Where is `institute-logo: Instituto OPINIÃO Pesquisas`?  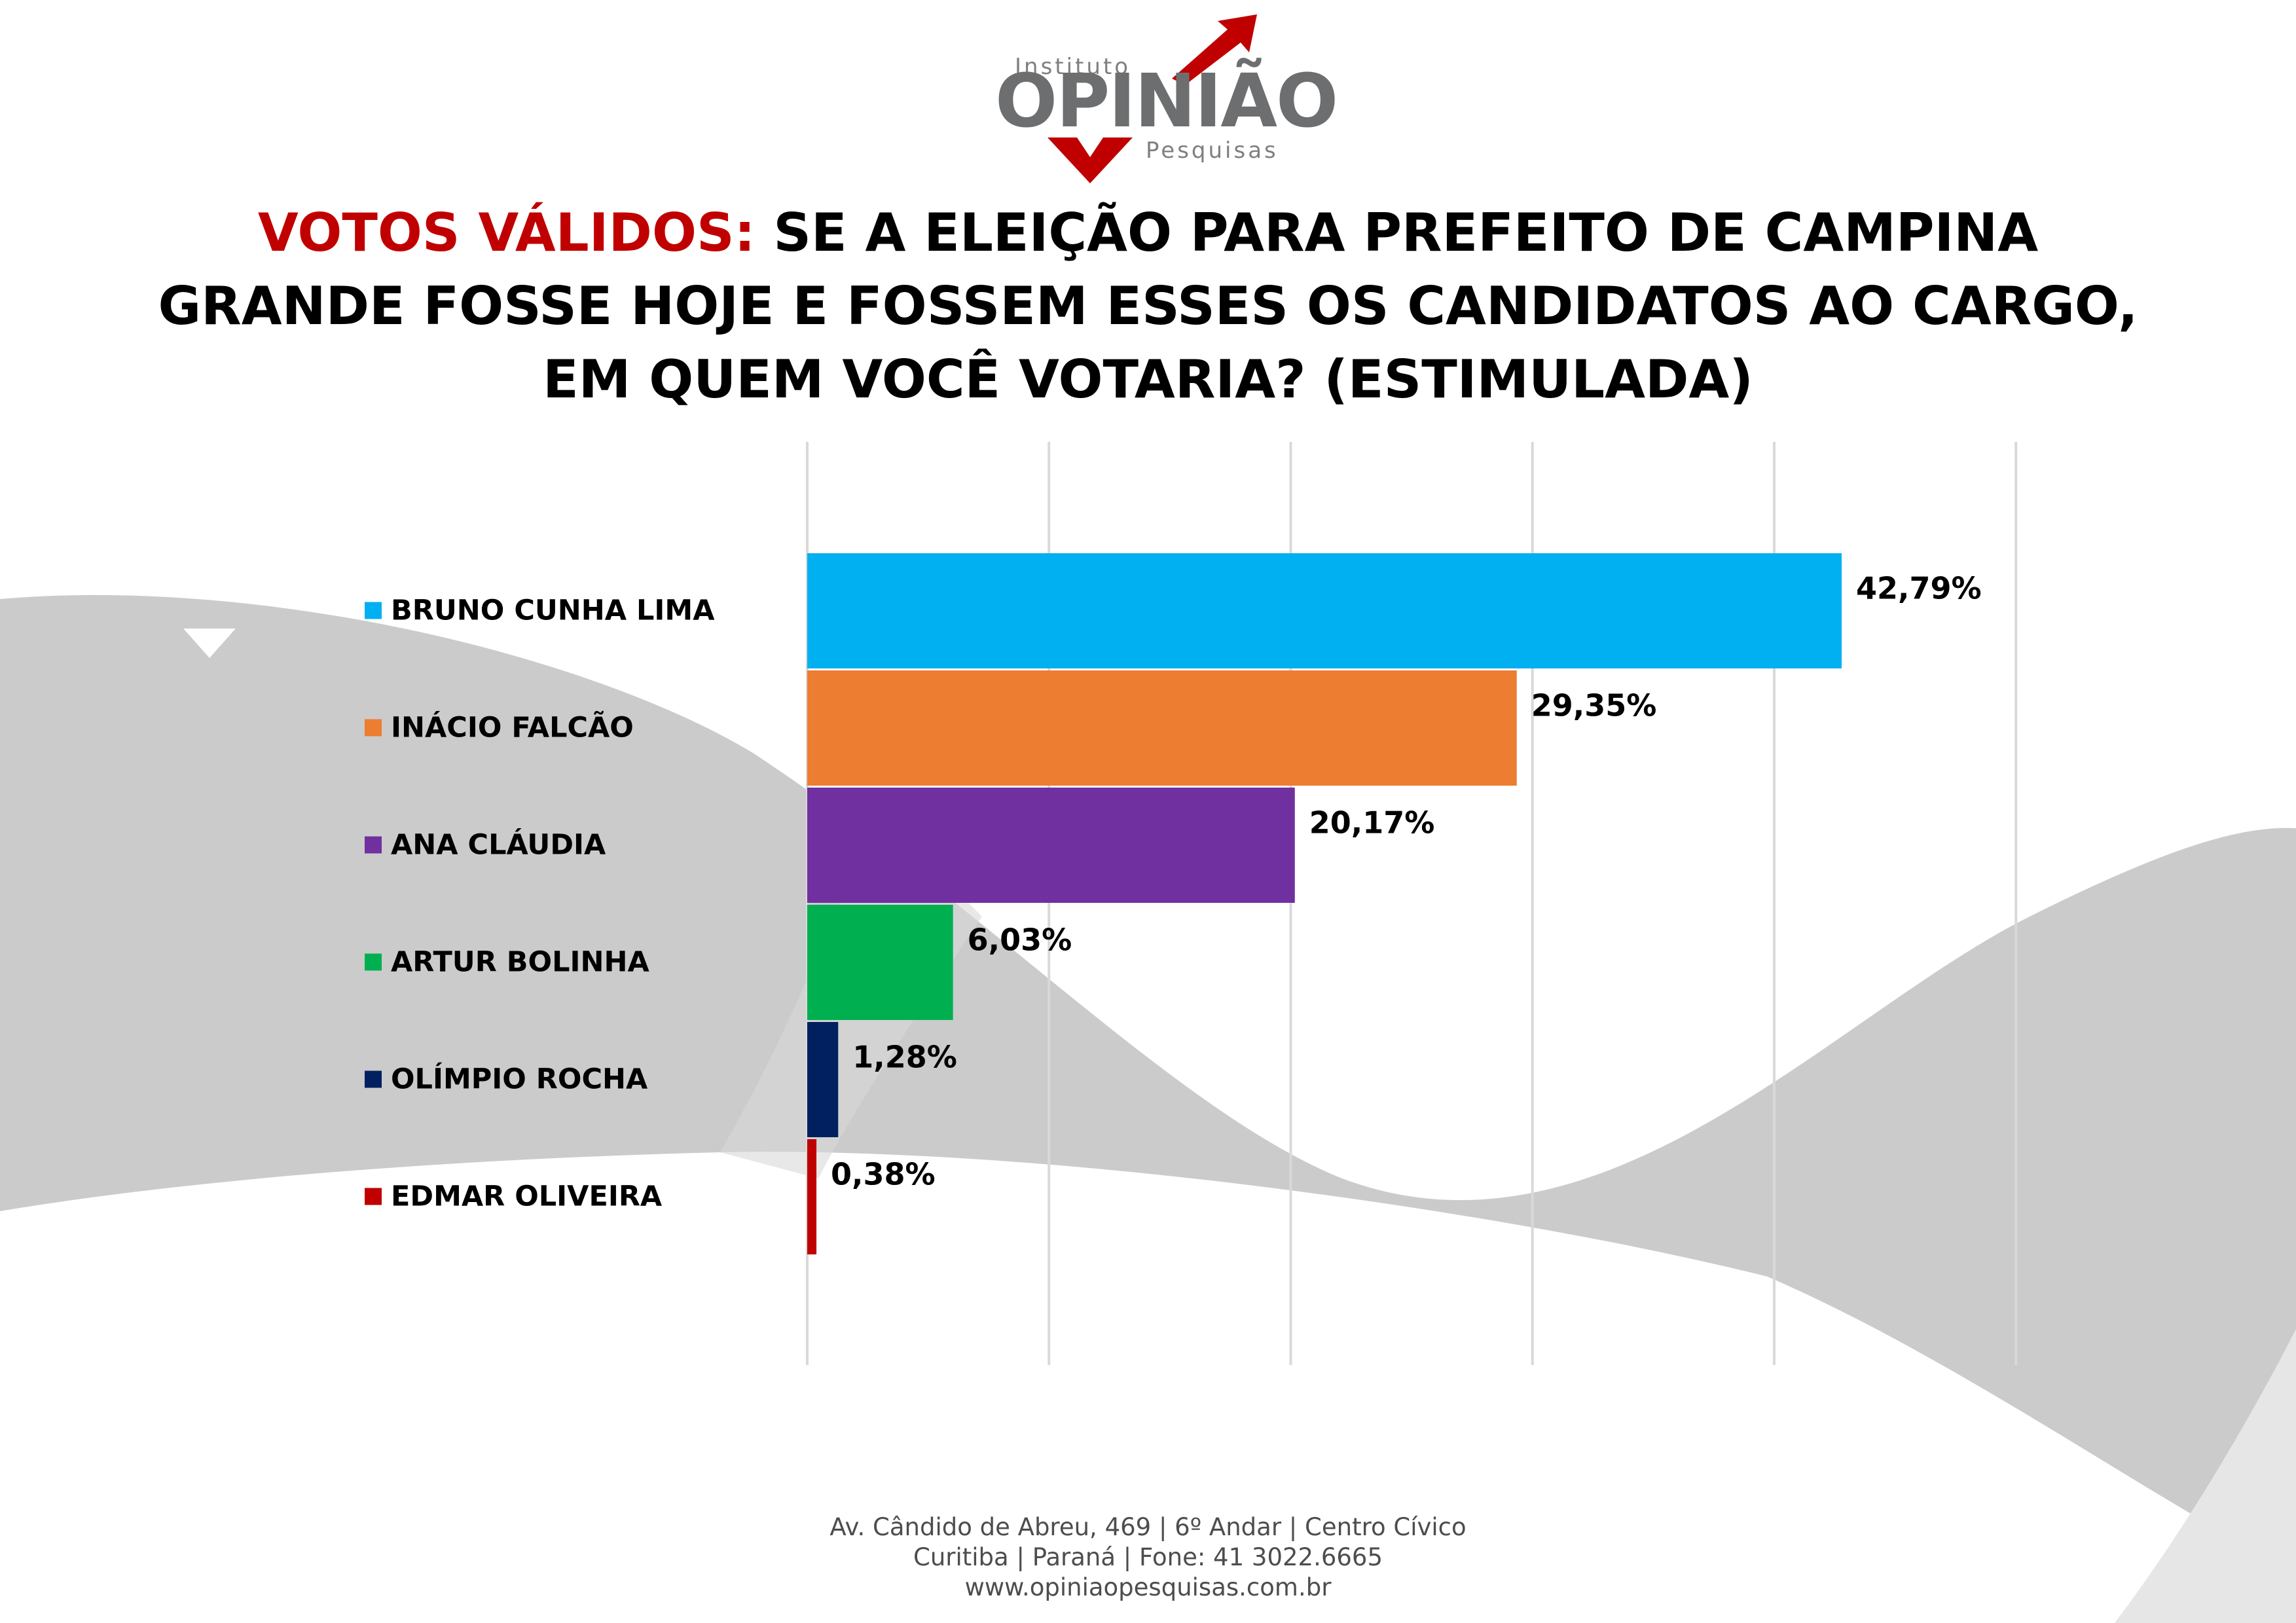
institute-logo: Instituto OPINIÃO Pesquisas is located at coordinates (1156, 98).